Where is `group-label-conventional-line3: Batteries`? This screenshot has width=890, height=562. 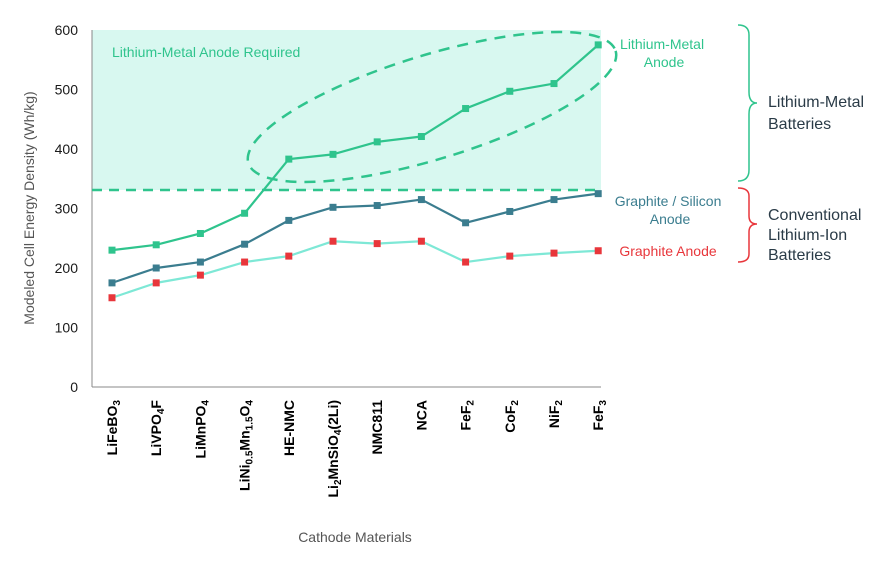 group-label-conventional-line3: Batteries is located at coordinates (799, 255).